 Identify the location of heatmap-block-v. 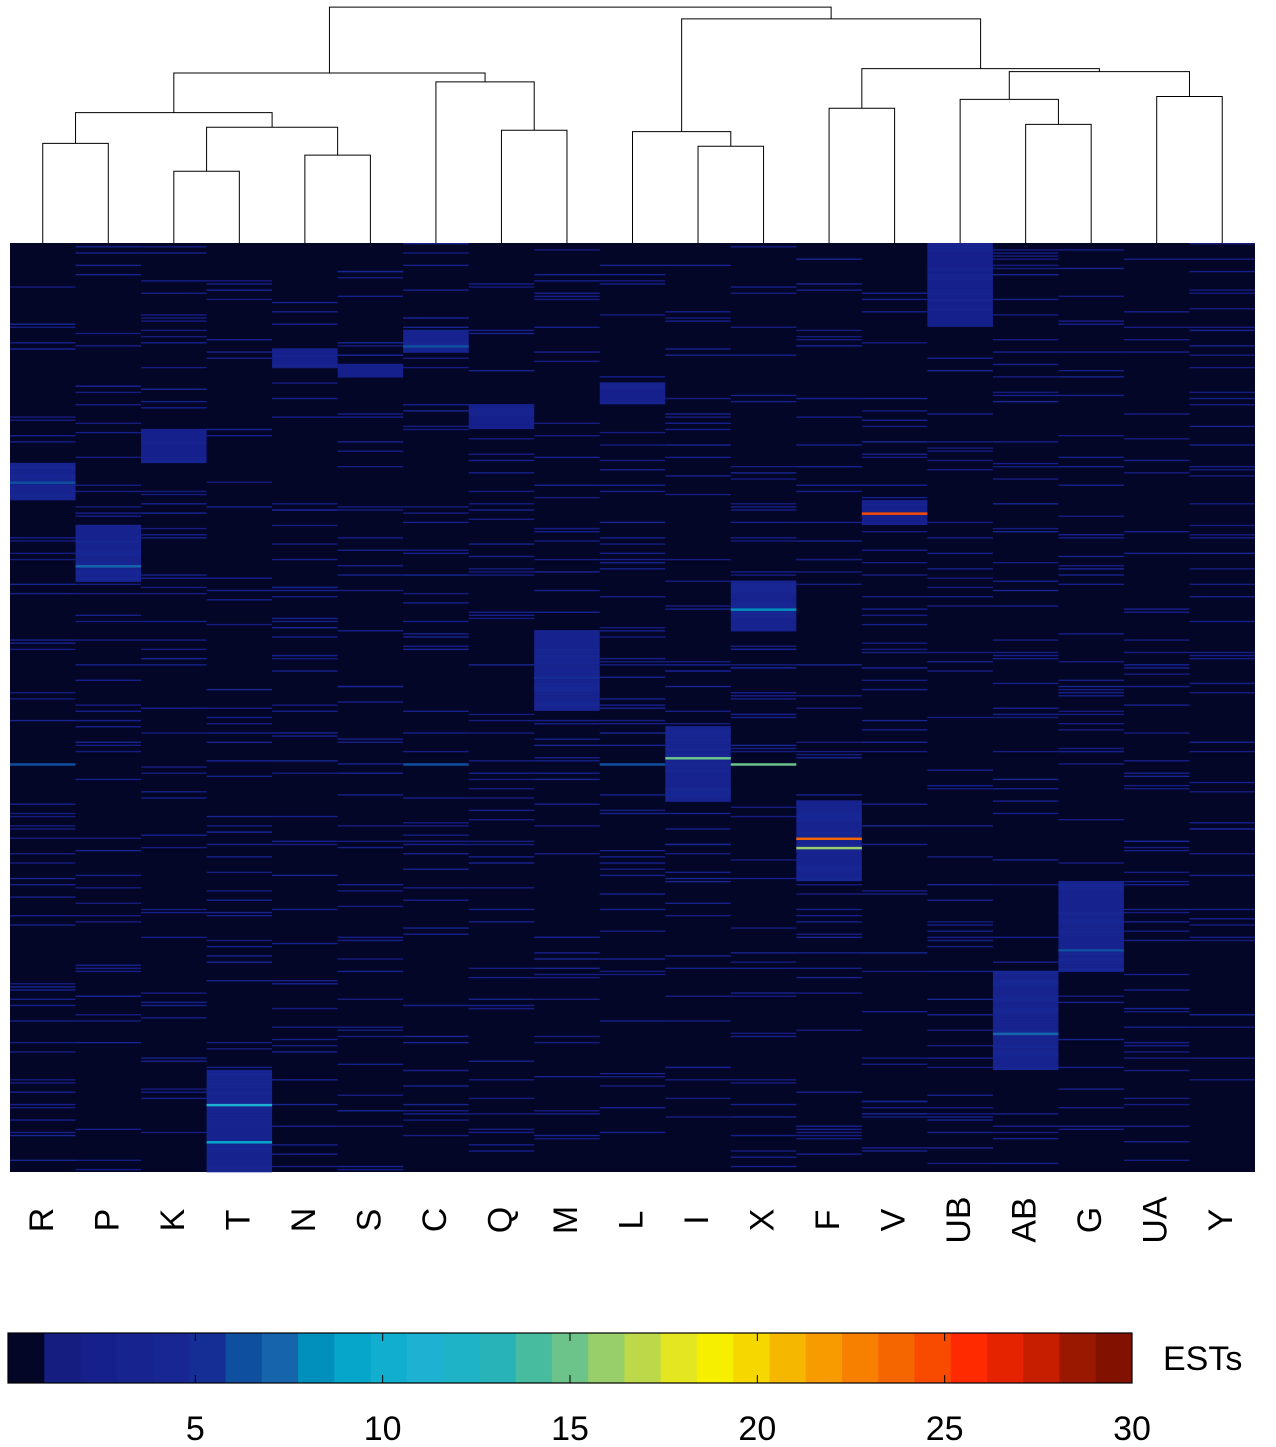
(894, 513).